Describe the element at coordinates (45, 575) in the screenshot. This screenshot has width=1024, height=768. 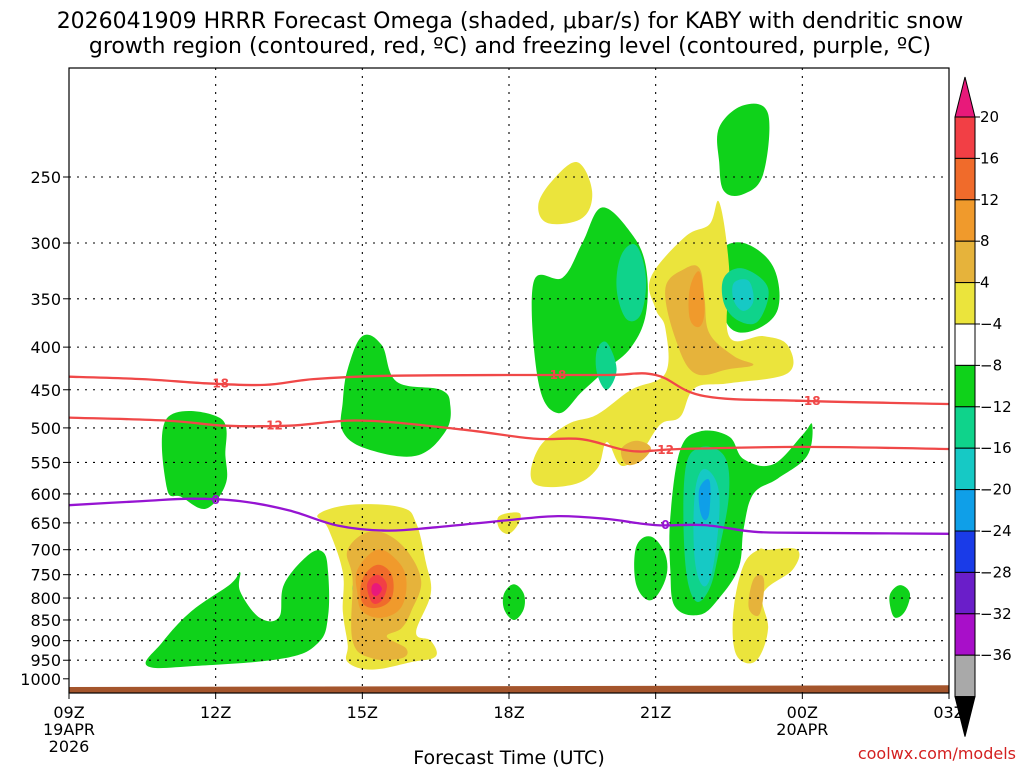
I see `y-tick-label-750: 750` at that location.